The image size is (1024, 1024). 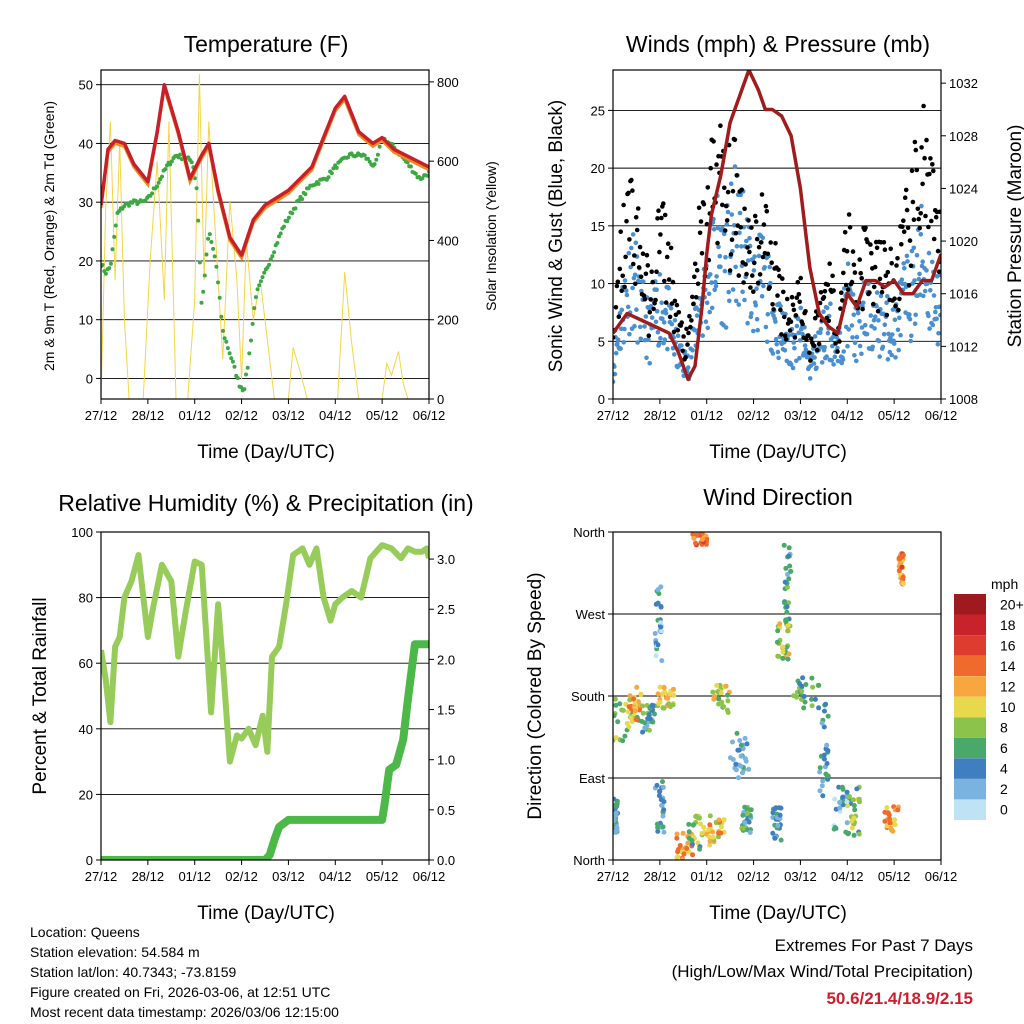 I want to click on humidity-y2tick-label: 1.5, so click(x=446, y=710).